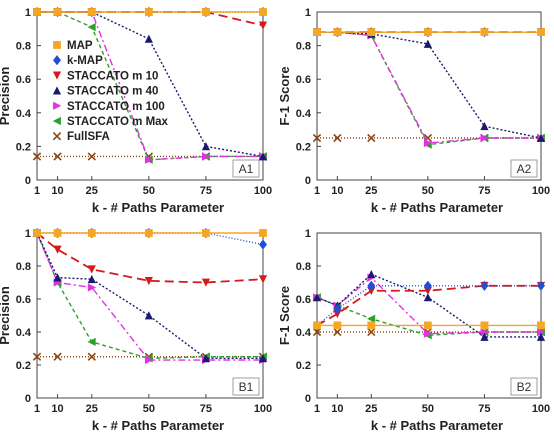 The height and width of the screenshot is (448, 554). I want to click on legend-label: STACCATO m Max, so click(118, 122).